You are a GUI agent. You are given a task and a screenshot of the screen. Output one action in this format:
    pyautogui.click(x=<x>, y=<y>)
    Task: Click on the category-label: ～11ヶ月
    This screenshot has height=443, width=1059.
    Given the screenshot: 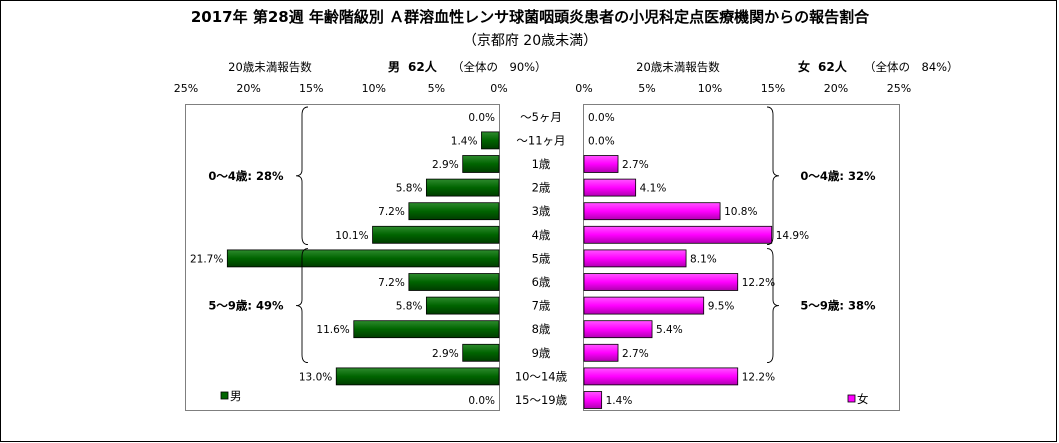 What is the action you would take?
    pyautogui.click(x=540, y=140)
    